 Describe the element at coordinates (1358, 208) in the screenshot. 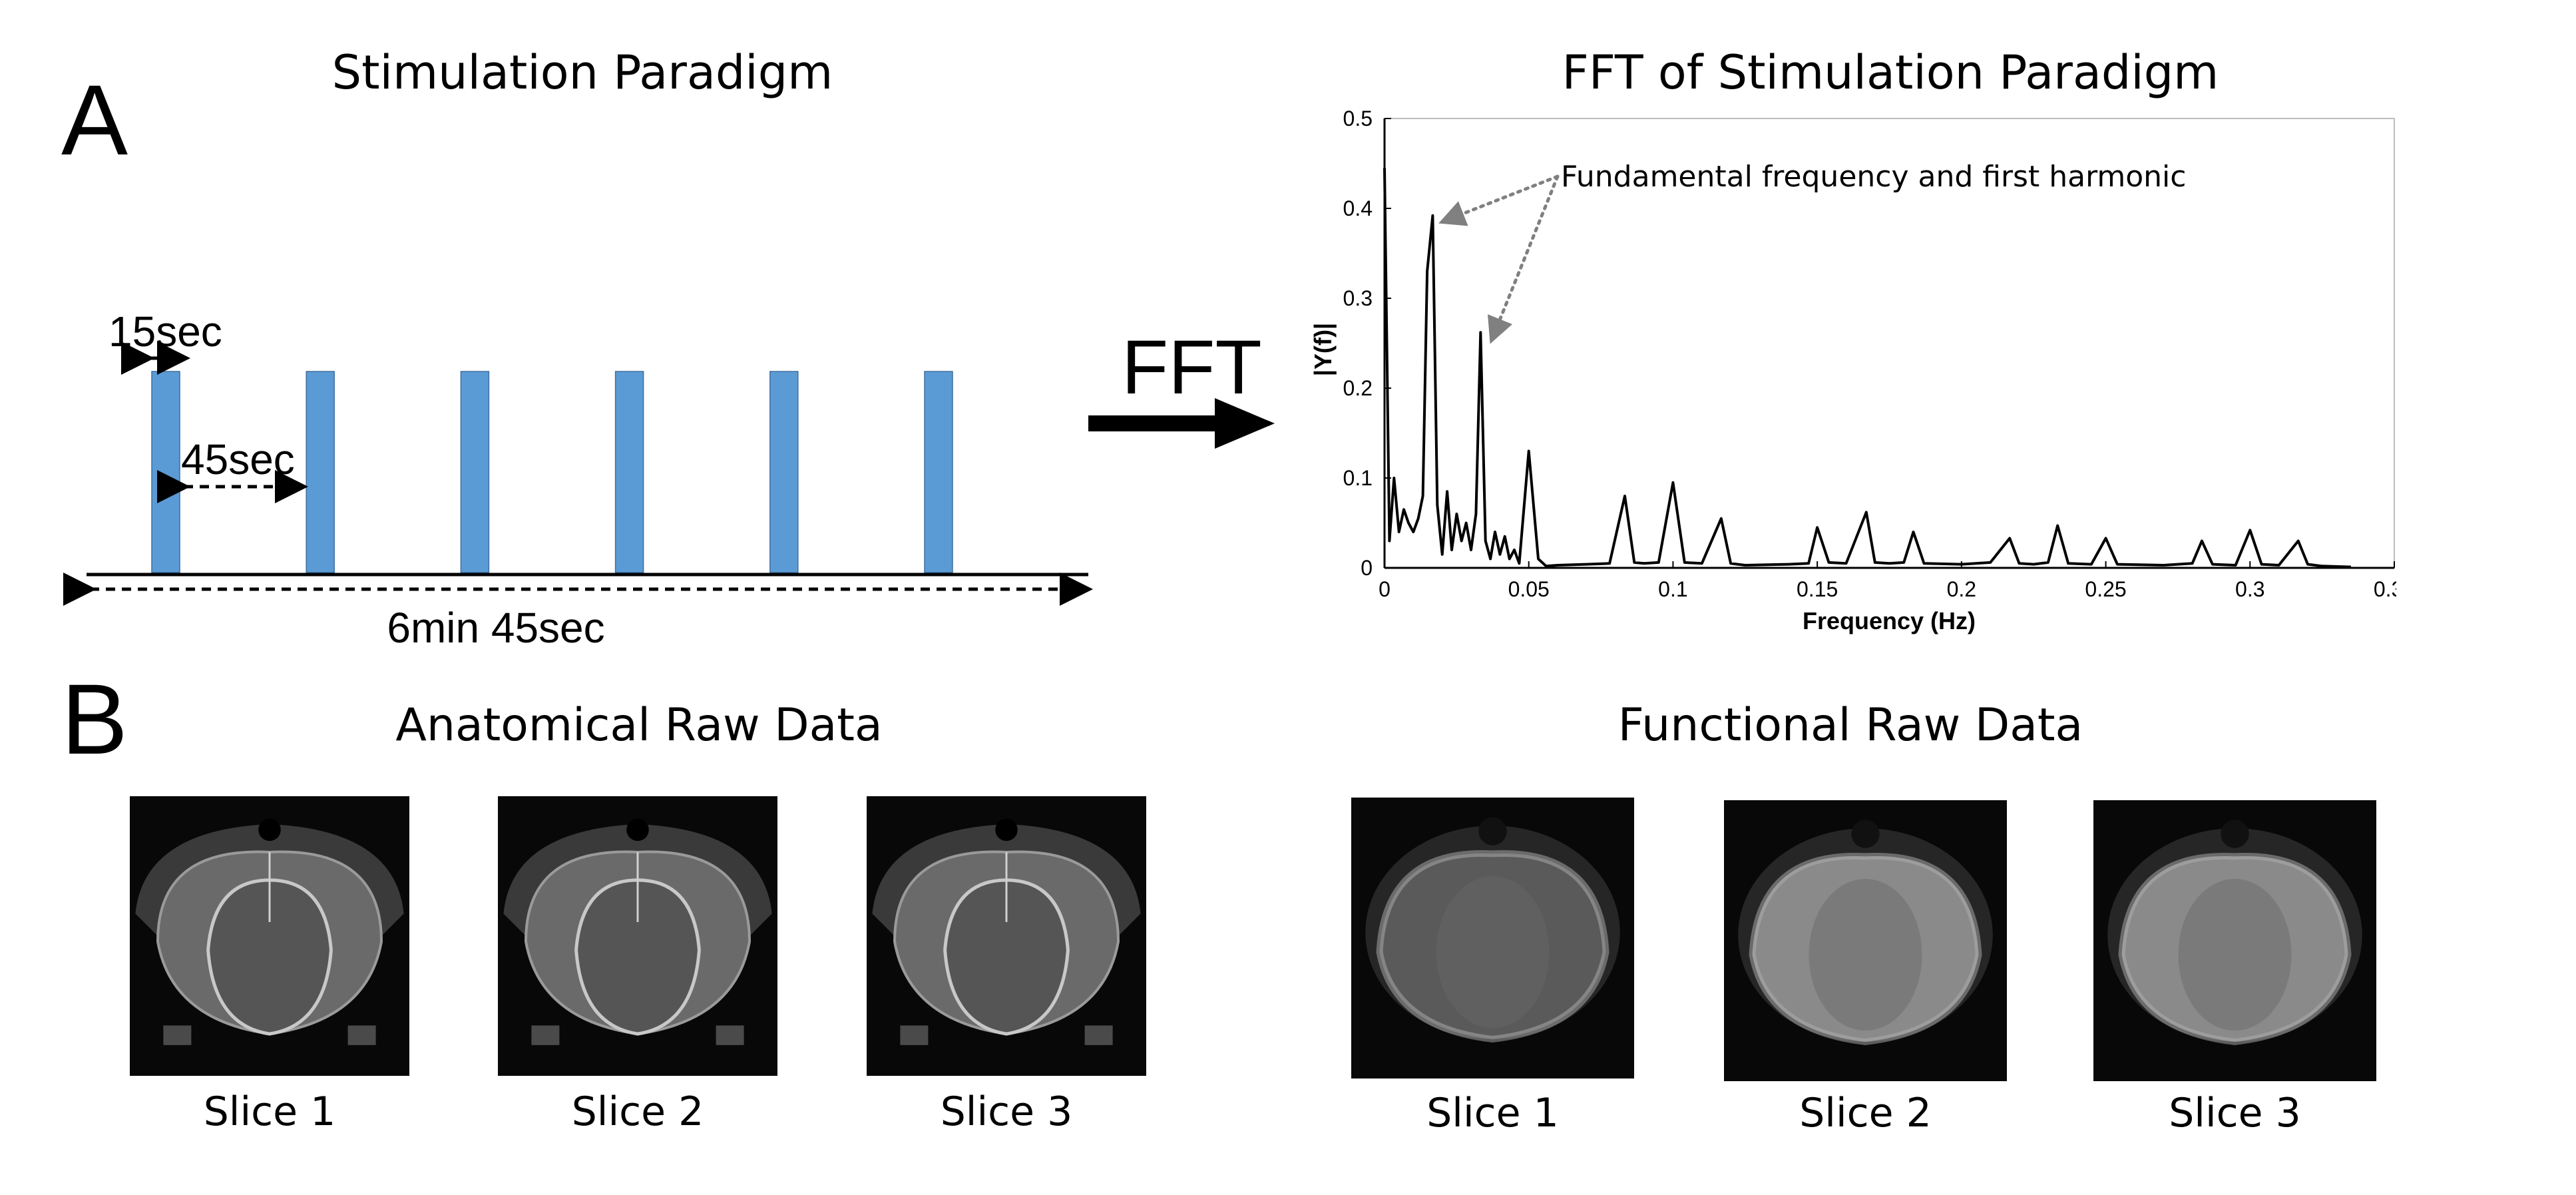

I see `y-tick-label: 0.4` at that location.